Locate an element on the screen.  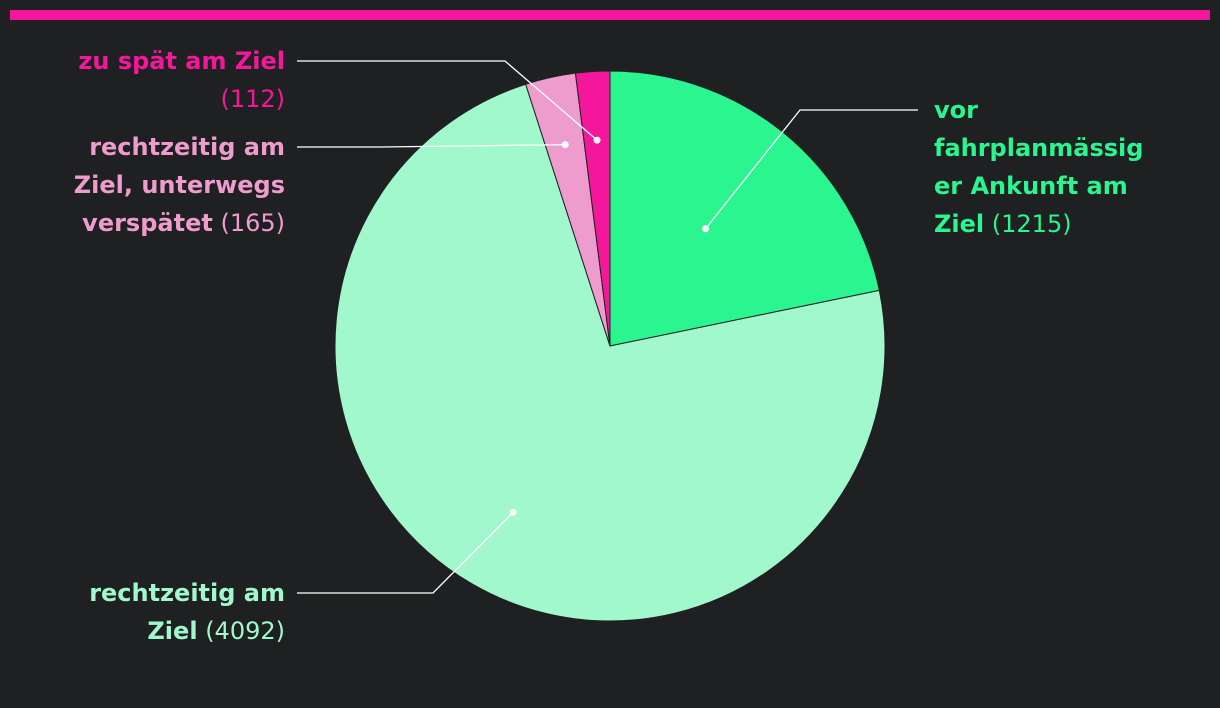
leader-dot-vor-fahrplanmaessiger-ankunft is located at coordinates (706, 229).